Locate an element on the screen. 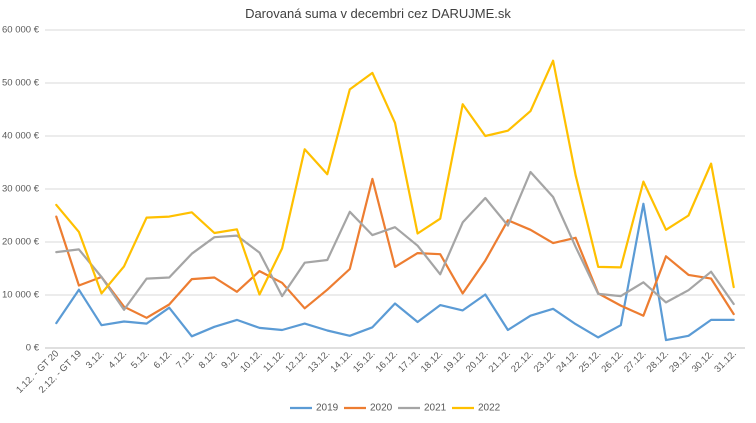  x-tick-label: 26.12. is located at coordinates (612, 361).